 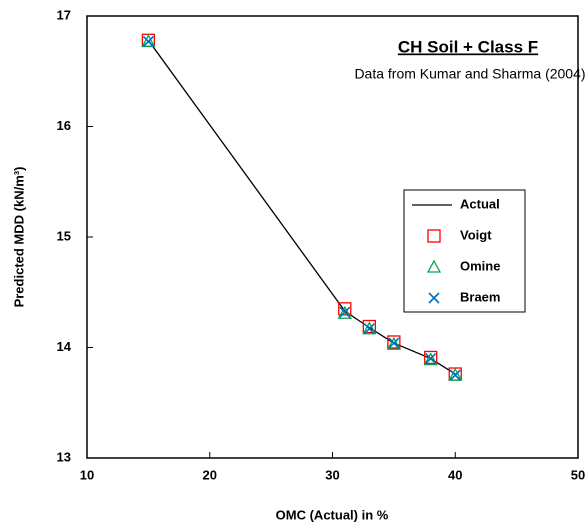 I want to click on y-tick-label: 16, so click(x=64, y=125).